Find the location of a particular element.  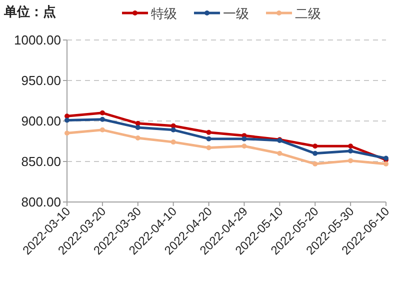

legend-label: 特级 is located at coordinates (164, 13).